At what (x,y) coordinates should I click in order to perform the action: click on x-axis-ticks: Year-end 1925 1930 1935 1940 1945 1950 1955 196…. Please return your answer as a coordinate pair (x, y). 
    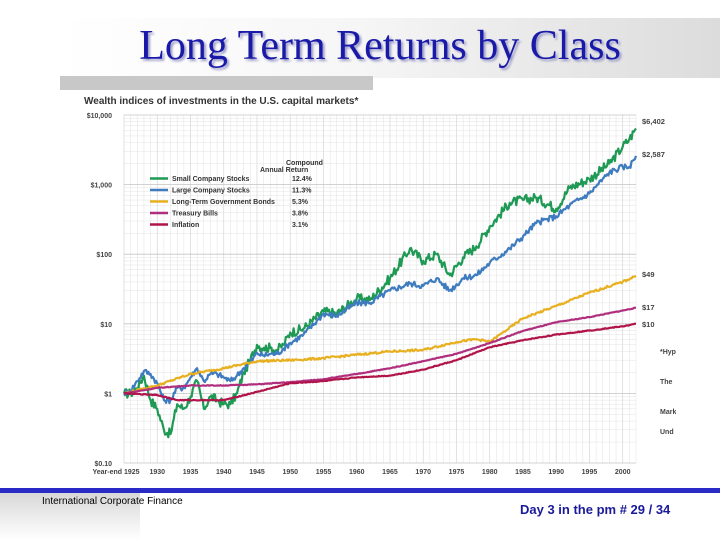
    Looking at the image, I should click on (361, 472).